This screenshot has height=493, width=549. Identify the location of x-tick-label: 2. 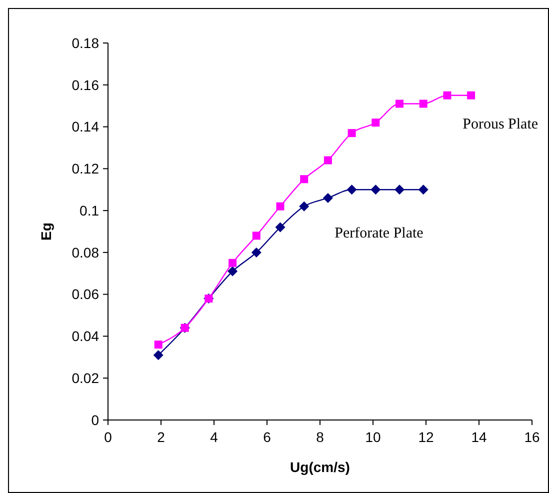
(161, 437).